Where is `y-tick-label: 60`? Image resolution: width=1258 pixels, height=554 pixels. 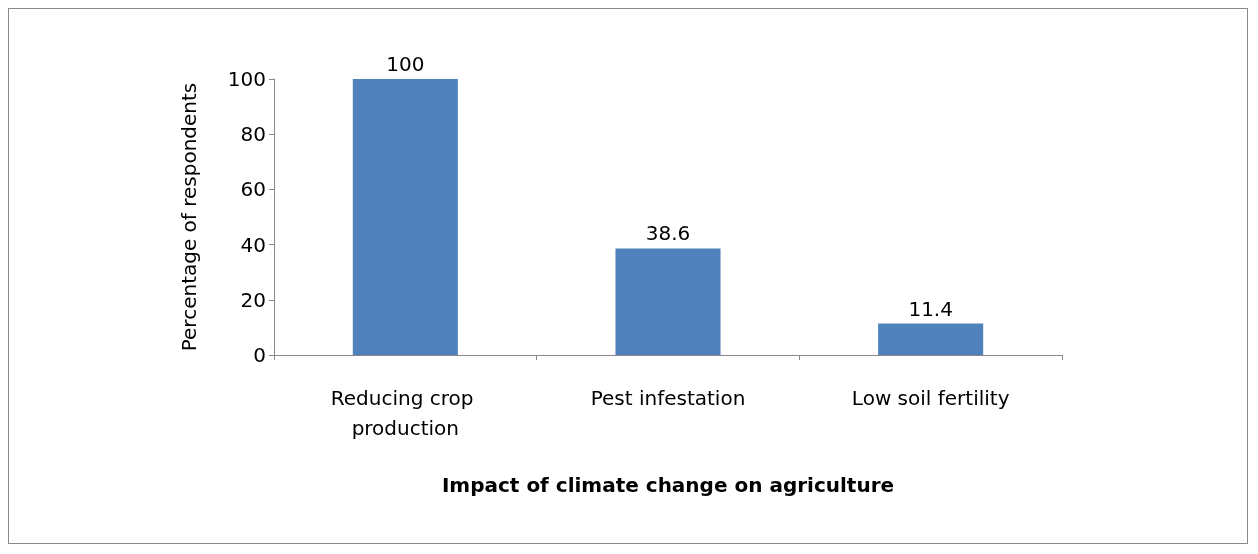 y-tick-label: 60 is located at coordinates (253, 189).